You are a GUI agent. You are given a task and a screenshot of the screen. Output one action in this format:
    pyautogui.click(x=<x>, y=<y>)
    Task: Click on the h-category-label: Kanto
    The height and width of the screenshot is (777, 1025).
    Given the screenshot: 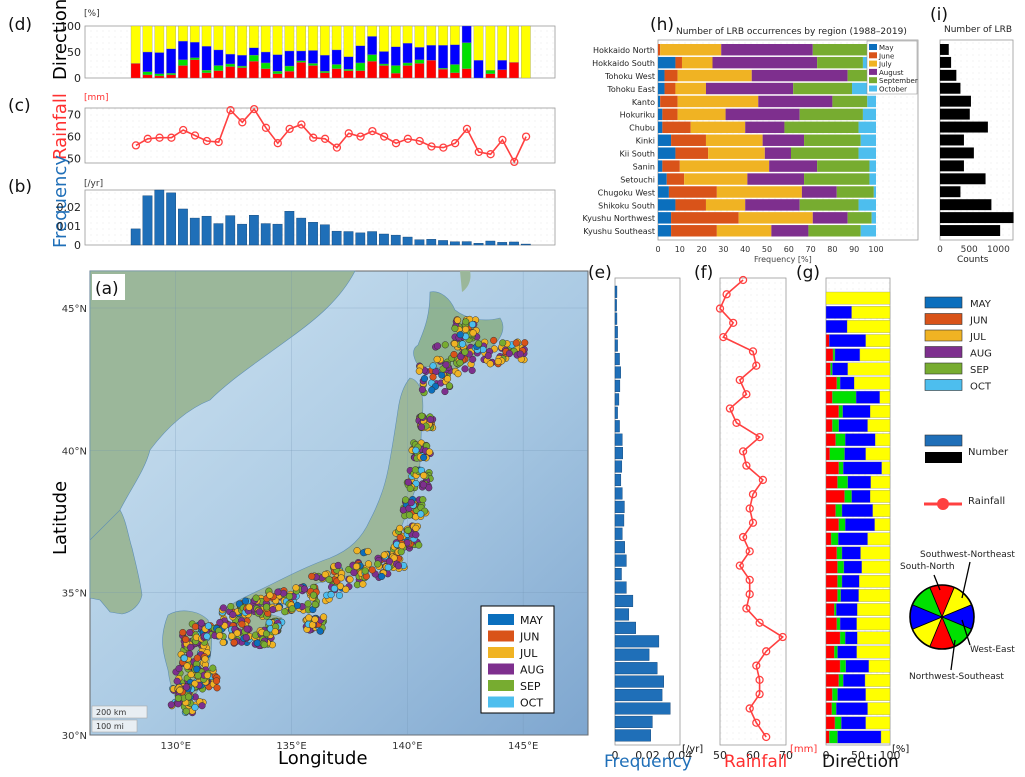 What is the action you would take?
    pyautogui.click(x=643, y=102)
    